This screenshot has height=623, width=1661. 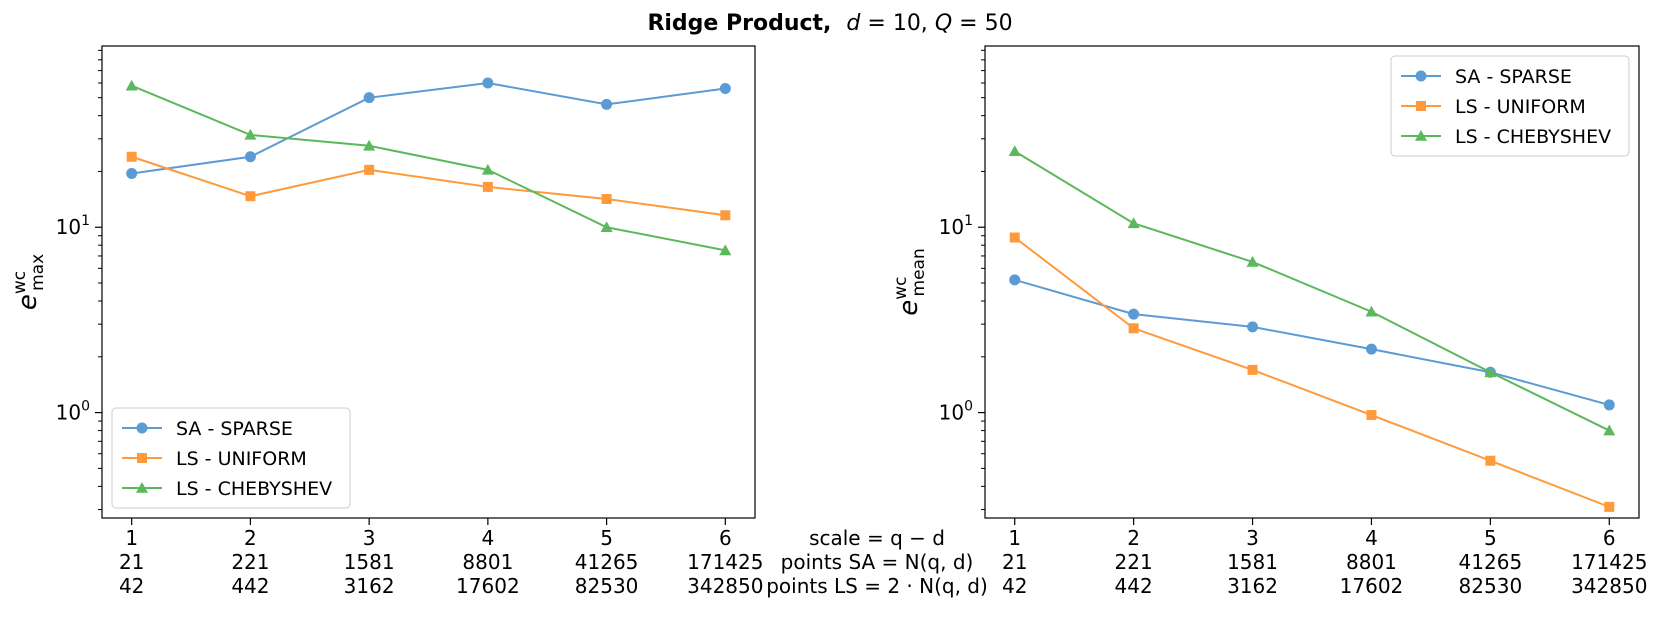 I want to click on title-bold: Ridge Product,, so click(x=739, y=23).